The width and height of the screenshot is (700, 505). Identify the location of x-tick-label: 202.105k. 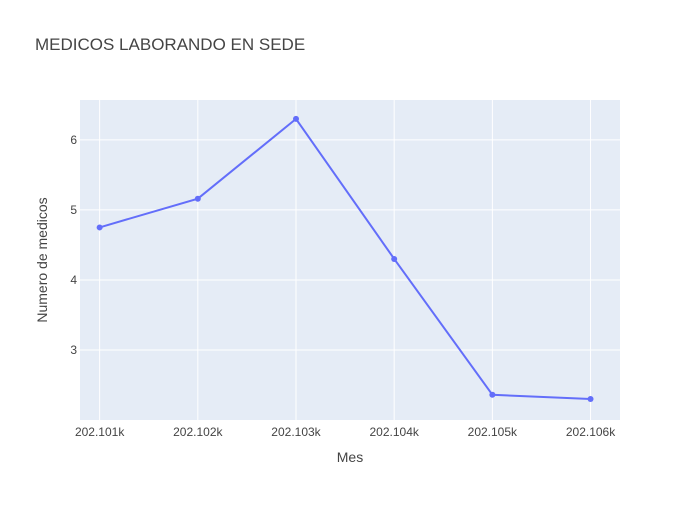
(493, 432).